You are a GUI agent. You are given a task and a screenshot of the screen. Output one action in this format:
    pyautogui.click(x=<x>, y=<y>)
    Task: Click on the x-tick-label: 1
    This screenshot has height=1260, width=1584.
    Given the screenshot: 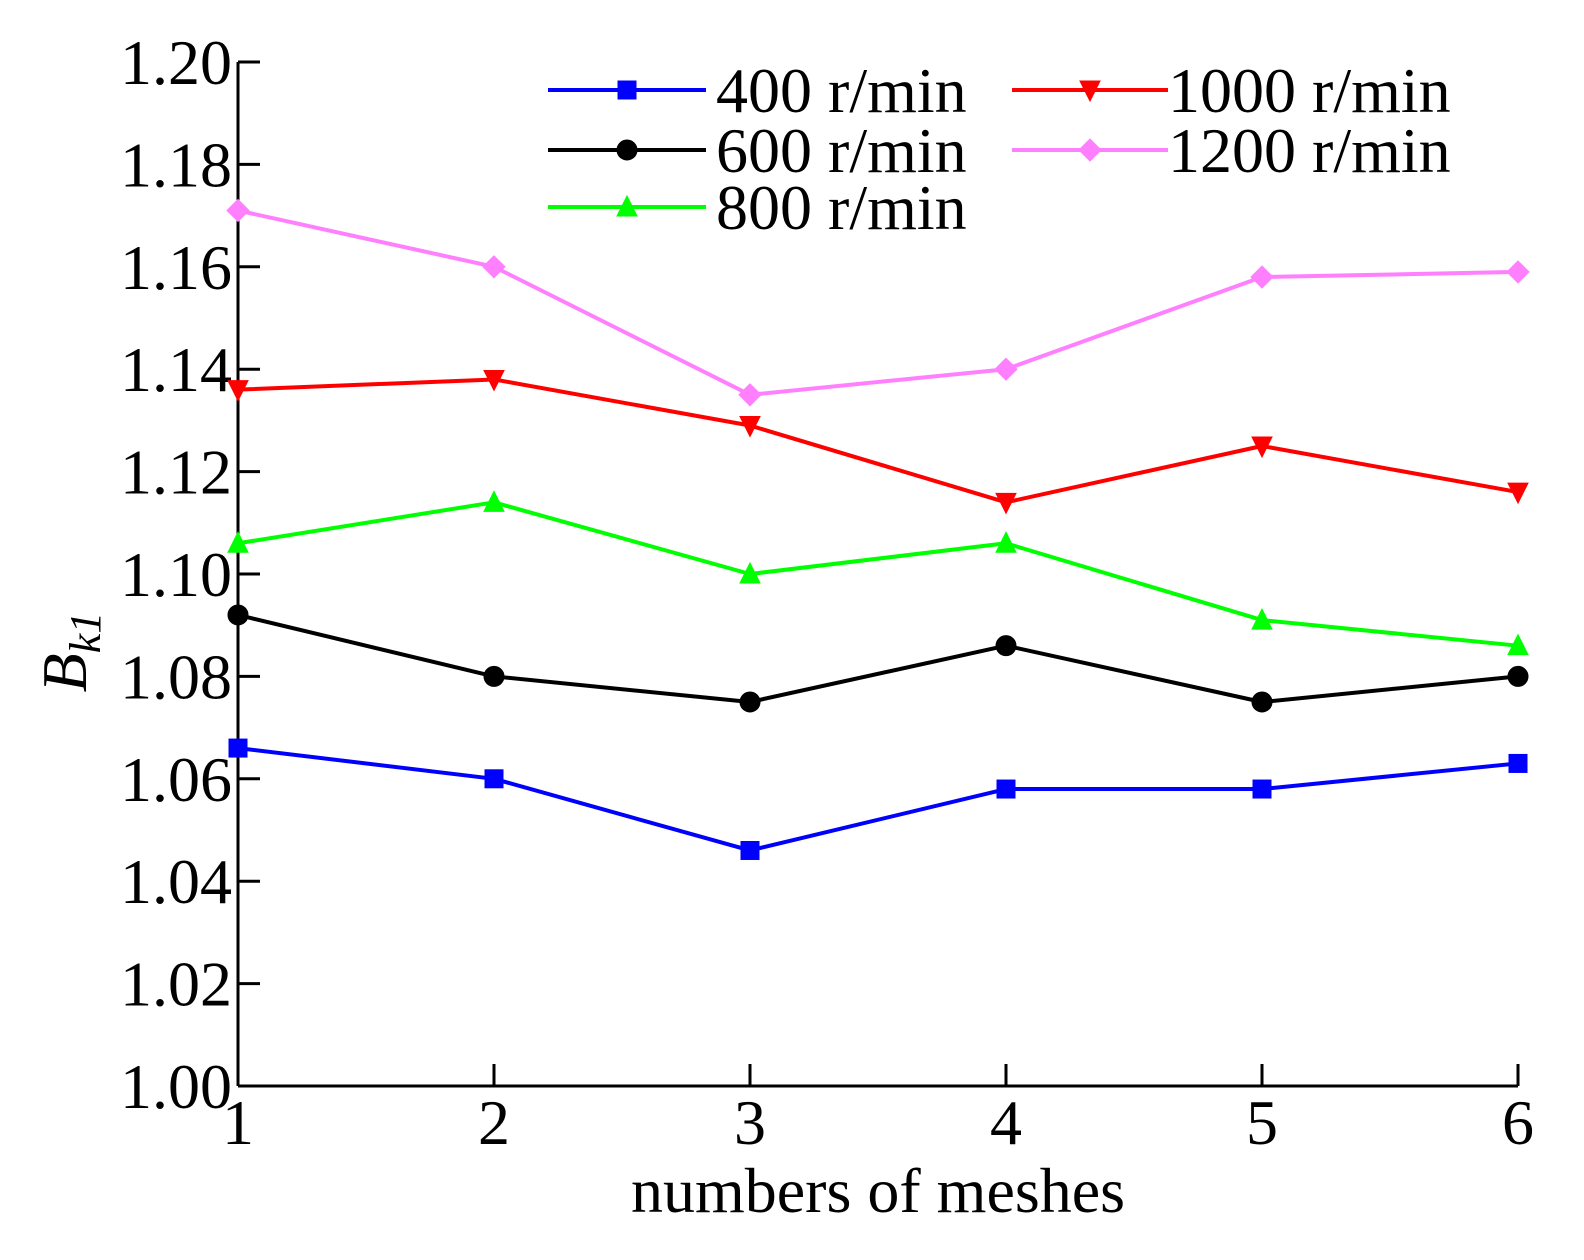 What is the action you would take?
    pyautogui.click(x=238, y=1122)
    